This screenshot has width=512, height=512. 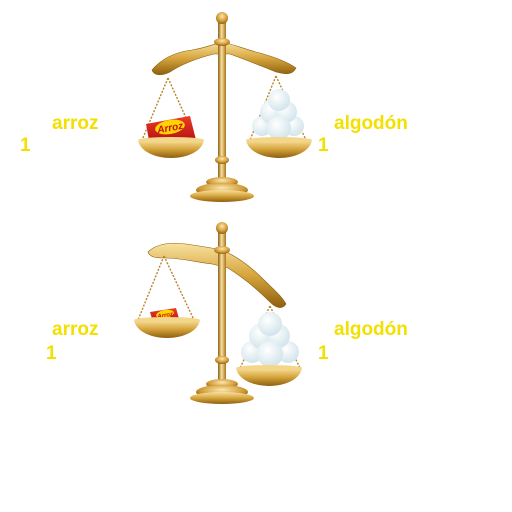 I want to click on scale-tilted-graphic: Arroz, so click(x=218, y=313).